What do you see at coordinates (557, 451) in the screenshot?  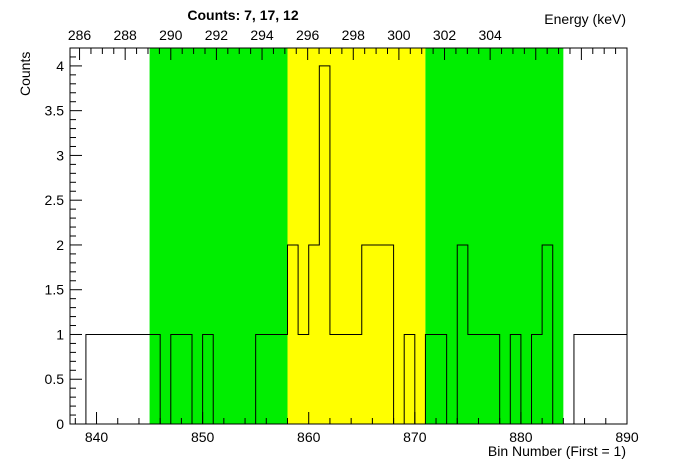 I see `x-axis-title: Bin Number (First = 1)` at bounding box center [557, 451].